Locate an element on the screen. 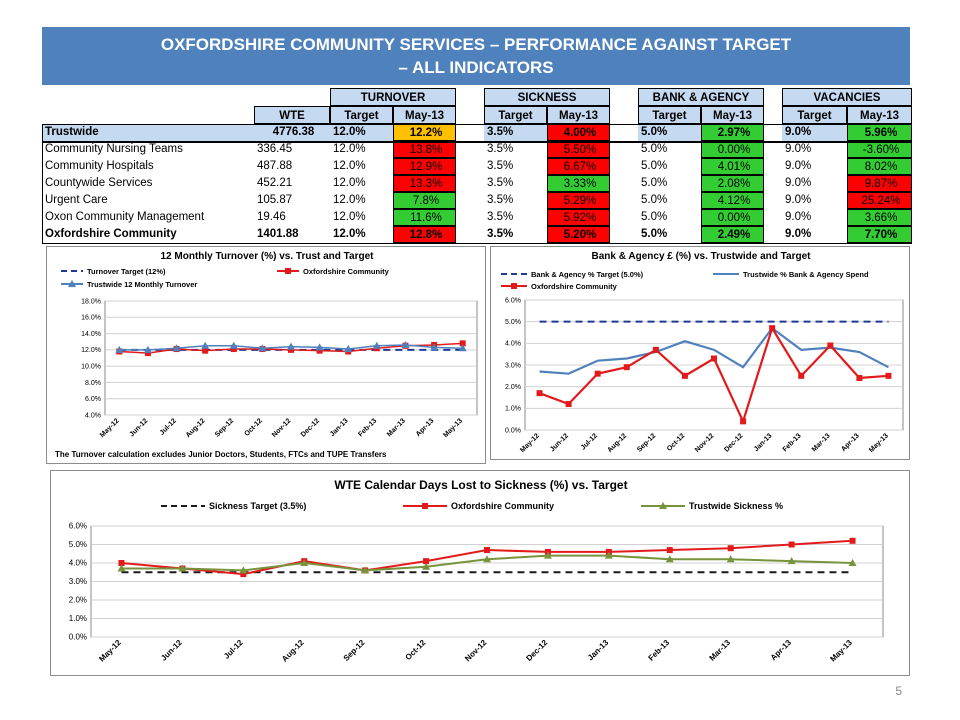 The height and width of the screenshot is (720, 960). x-tick-label: Jun-12 is located at coordinates (559, 442).